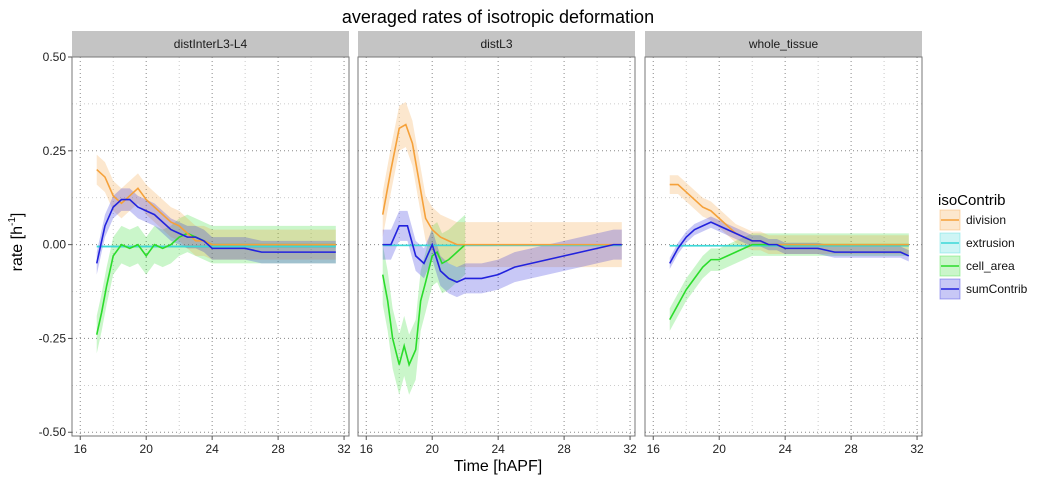 This screenshot has width=1056, height=485. I want to click on y-tick-label: 0.00, so click(55, 245).